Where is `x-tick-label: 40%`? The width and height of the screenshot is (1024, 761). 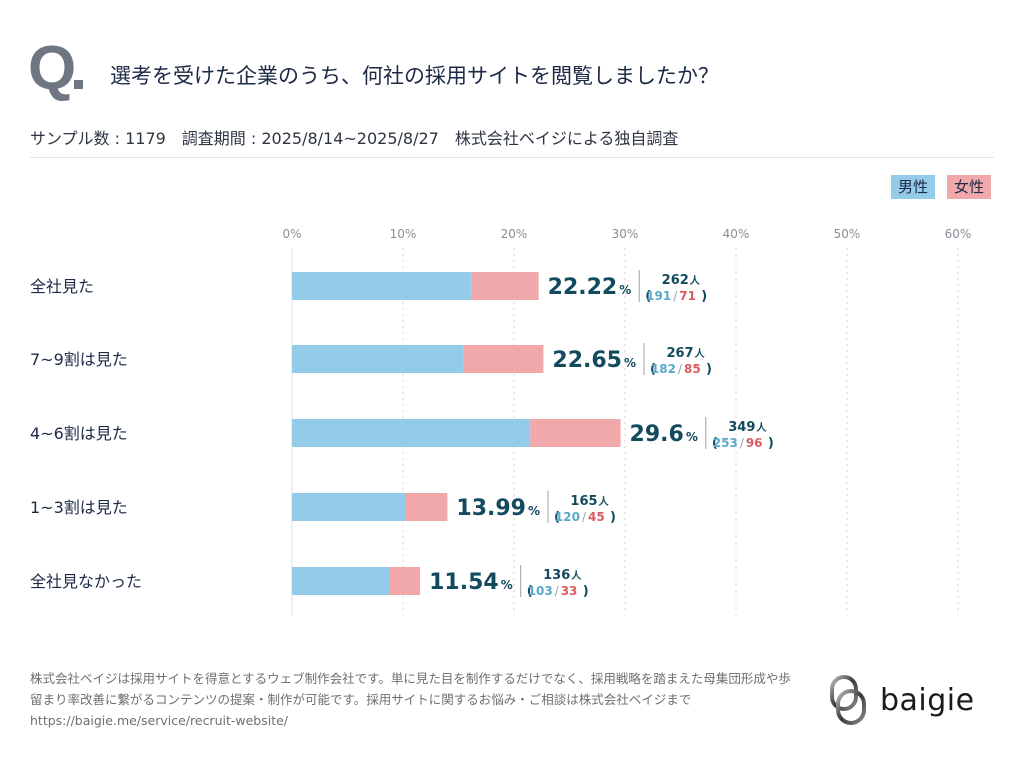 x-tick-label: 40% is located at coordinates (736, 234).